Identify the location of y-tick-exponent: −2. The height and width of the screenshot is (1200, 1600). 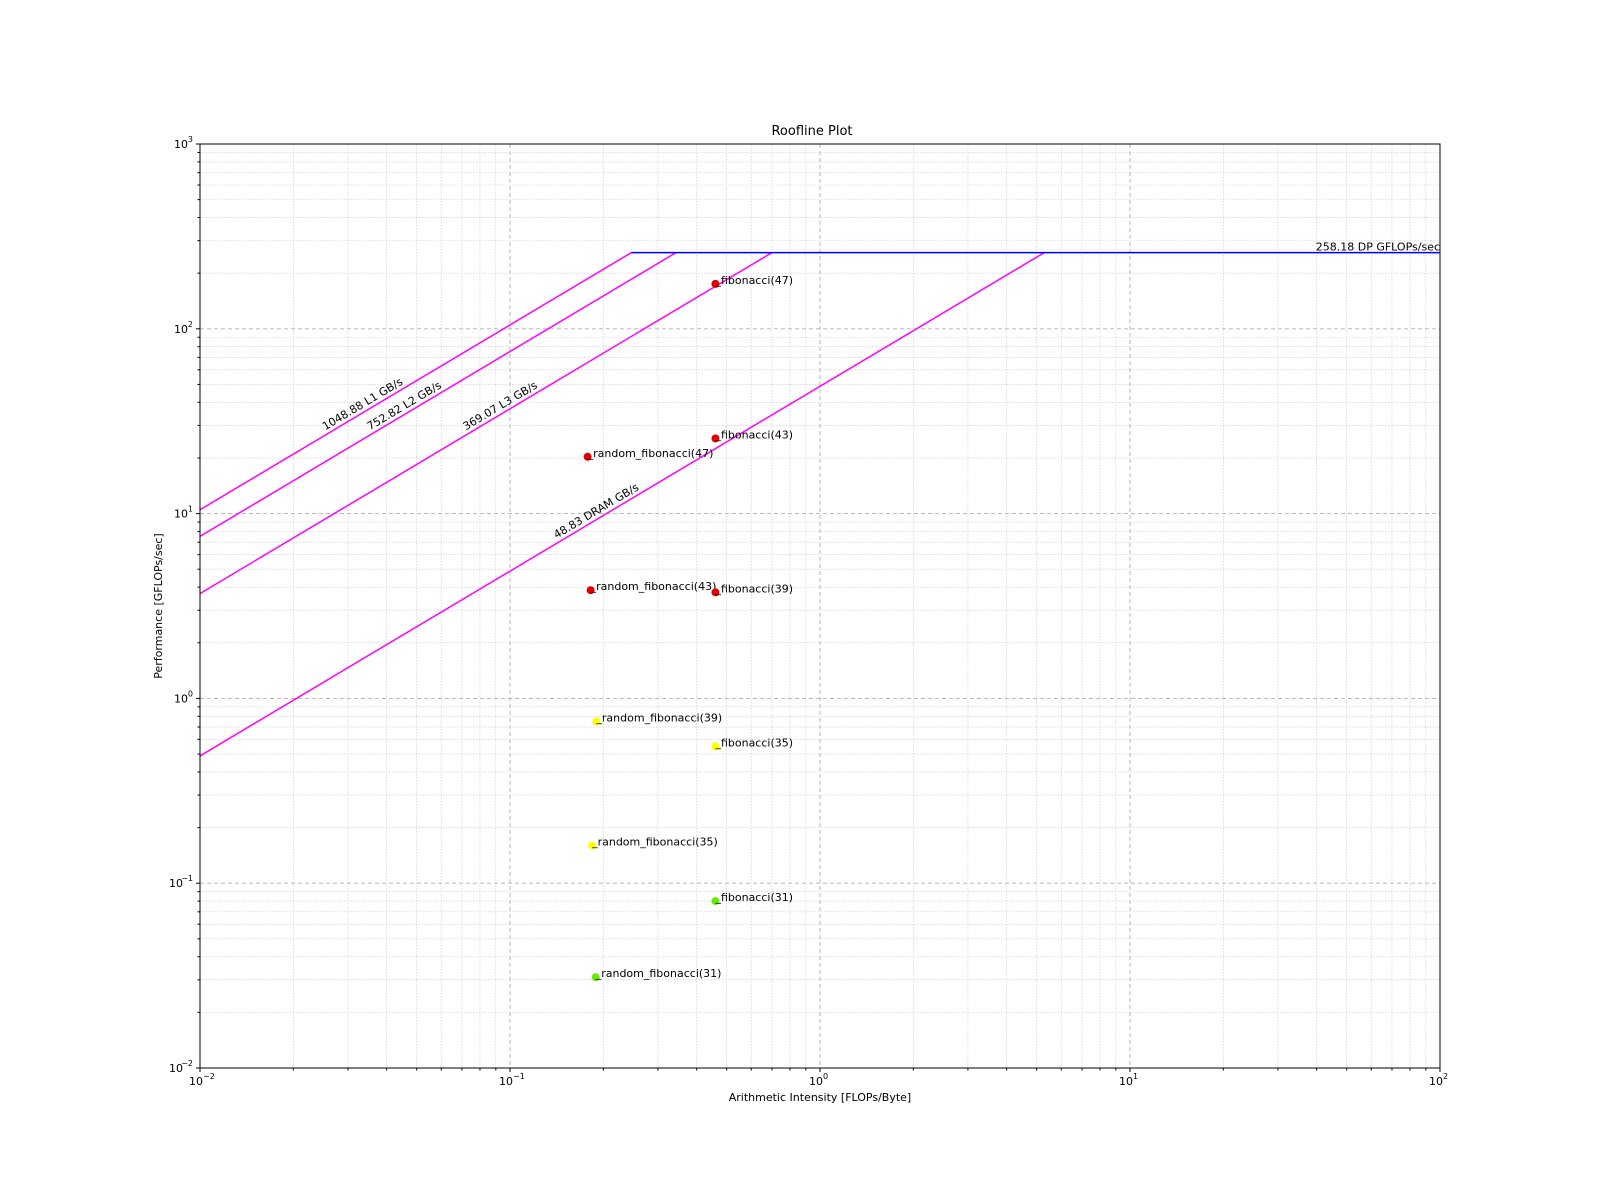
(187, 1063).